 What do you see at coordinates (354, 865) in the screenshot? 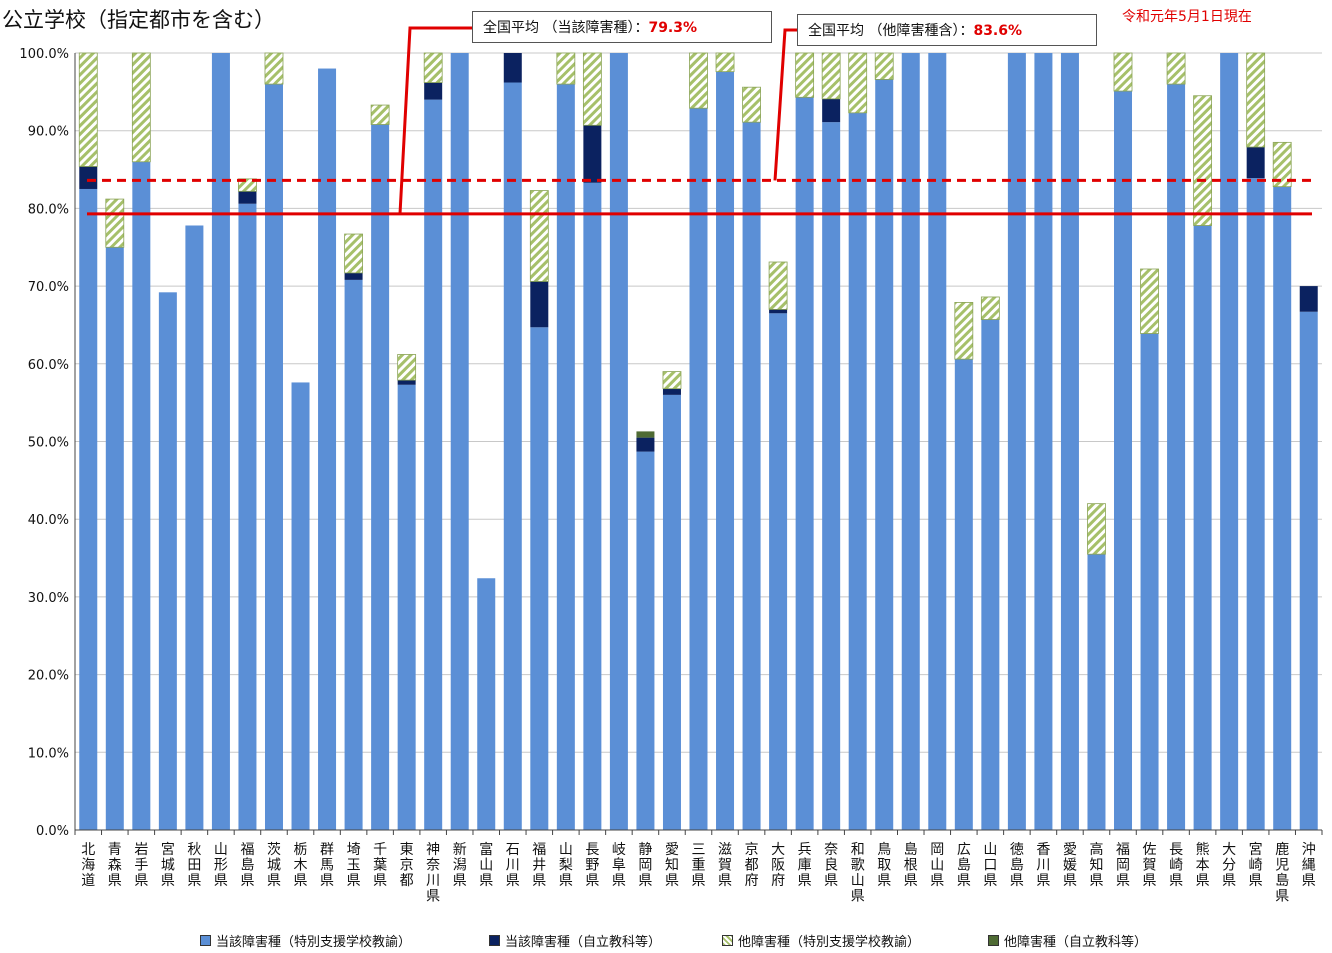
I see `x-tick-label: 埼玉県` at bounding box center [354, 865].